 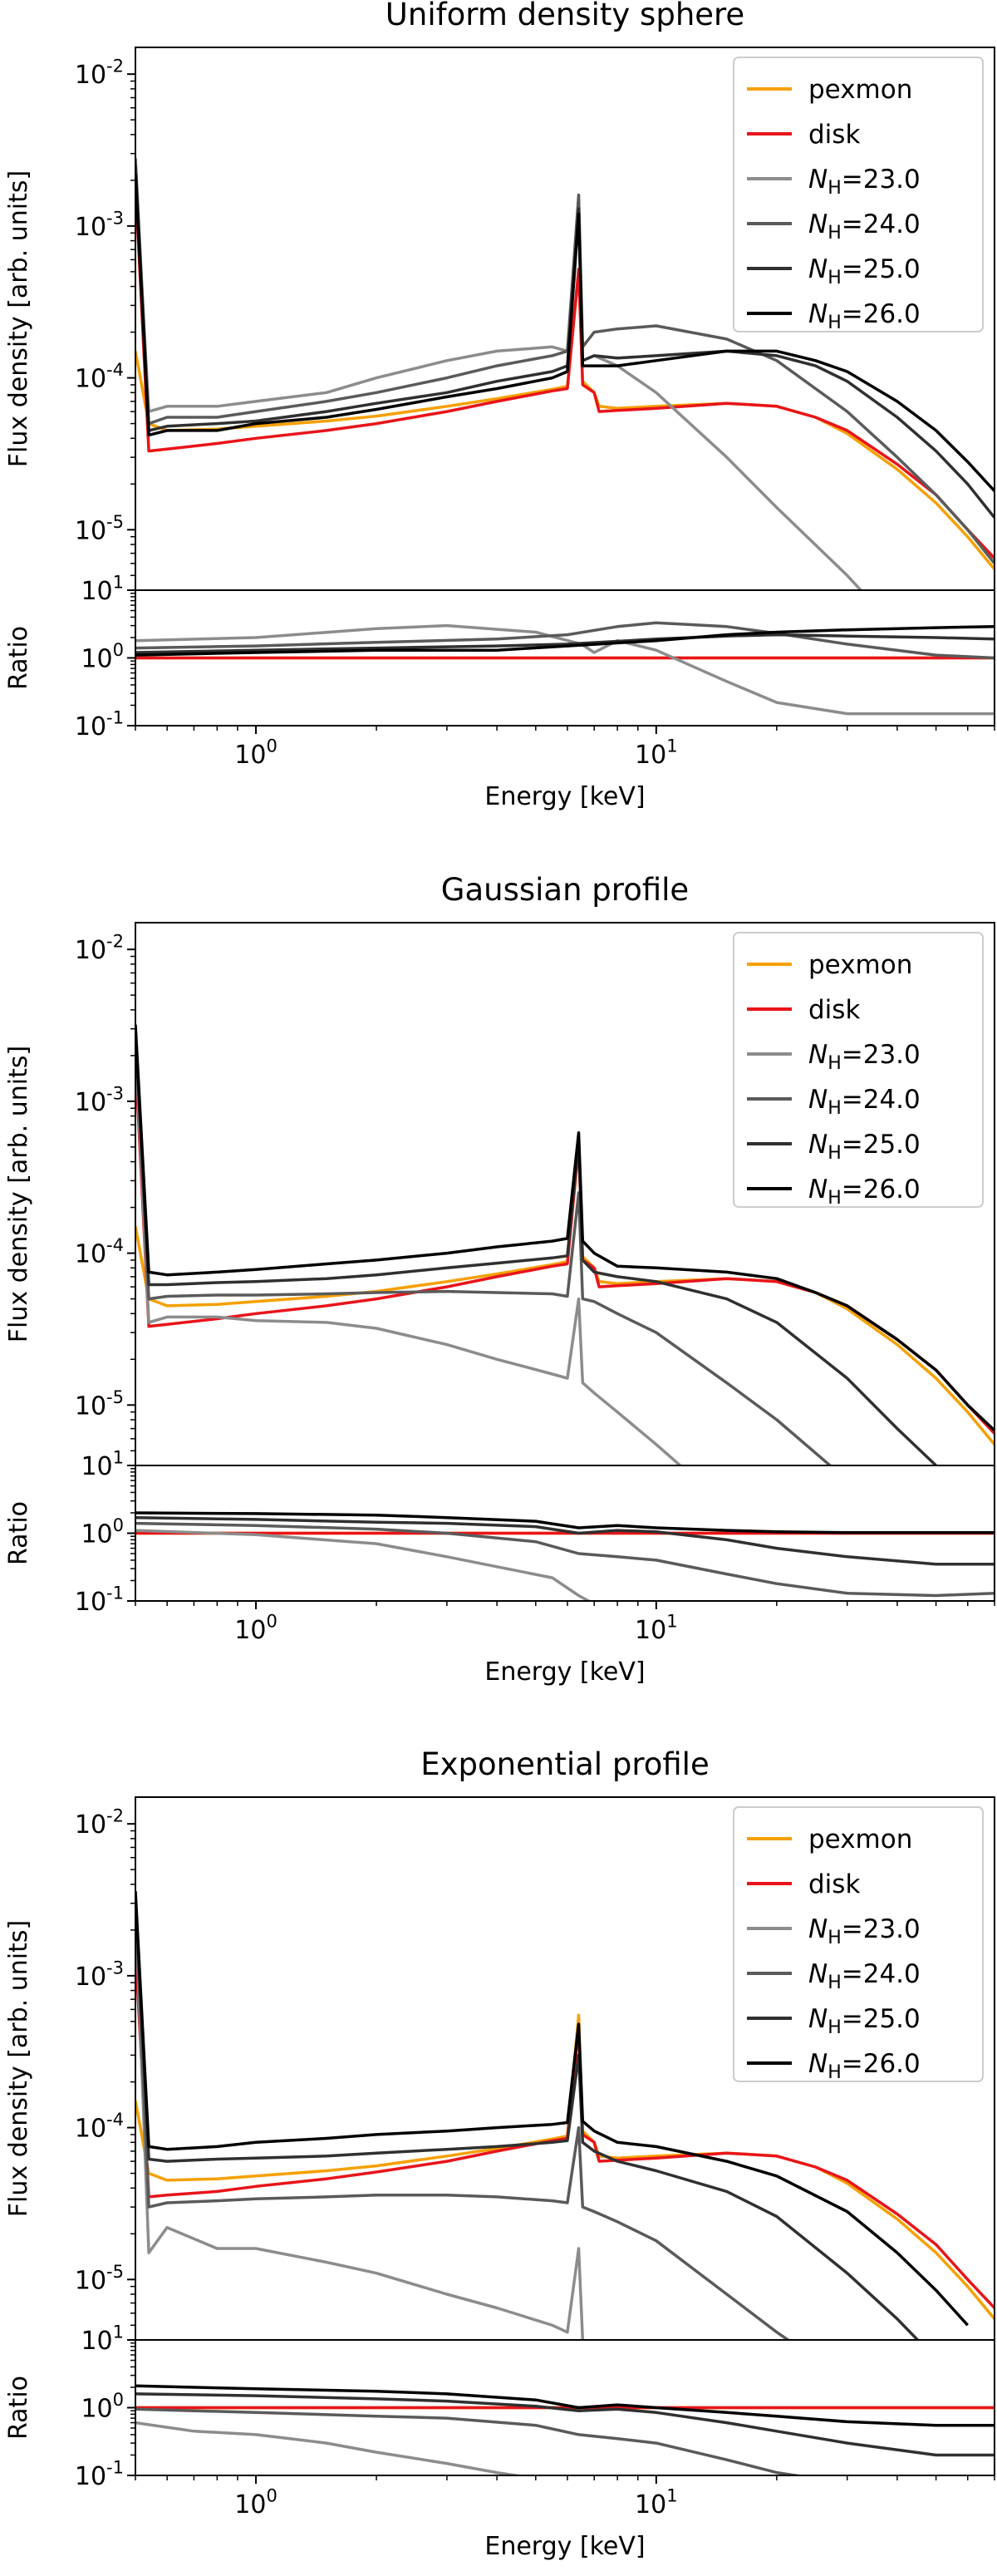 I want to click on chart-title: Uniform density sphere, so click(x=565, y=16).